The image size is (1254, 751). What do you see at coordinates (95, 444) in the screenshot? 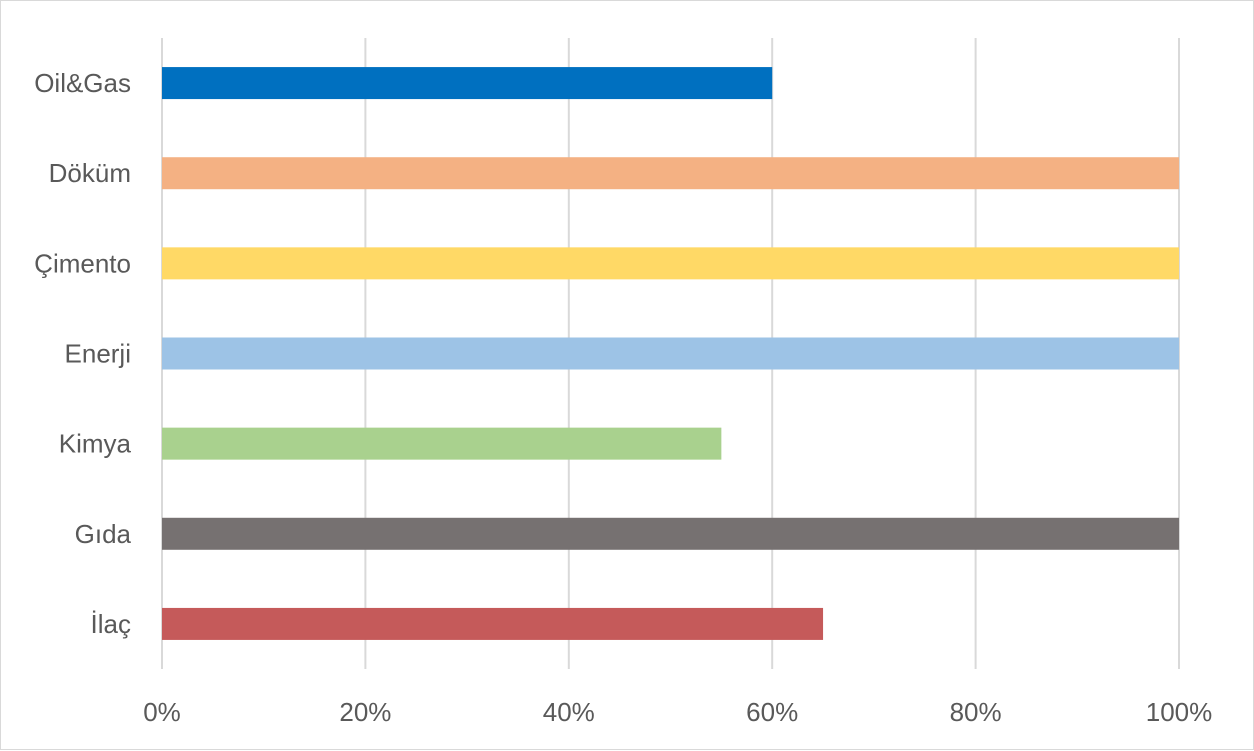
I see `category-label: Kimya` at bounding box center [95, 444].